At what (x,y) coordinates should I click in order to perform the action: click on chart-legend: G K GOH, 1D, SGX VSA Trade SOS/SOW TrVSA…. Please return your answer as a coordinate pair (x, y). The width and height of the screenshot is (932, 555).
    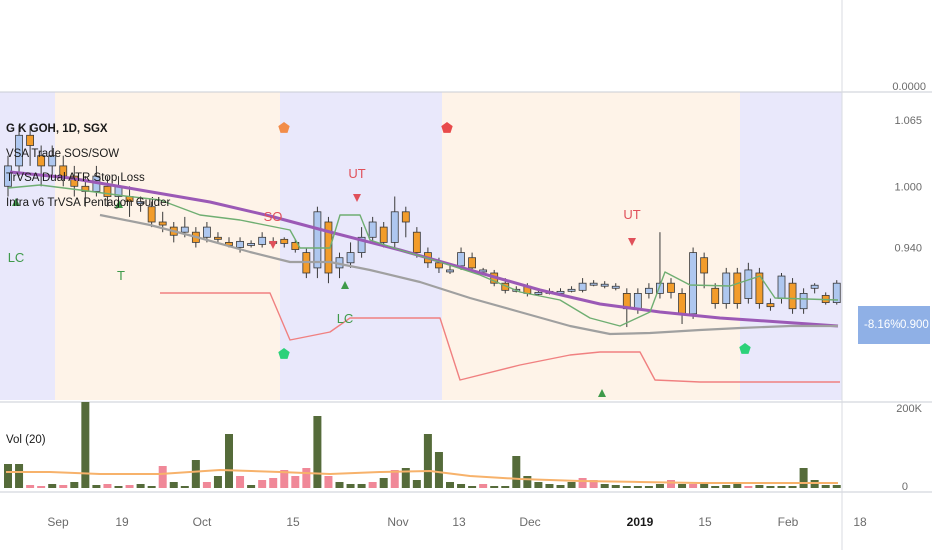
    Looking at the image, I should click on (88, 166).